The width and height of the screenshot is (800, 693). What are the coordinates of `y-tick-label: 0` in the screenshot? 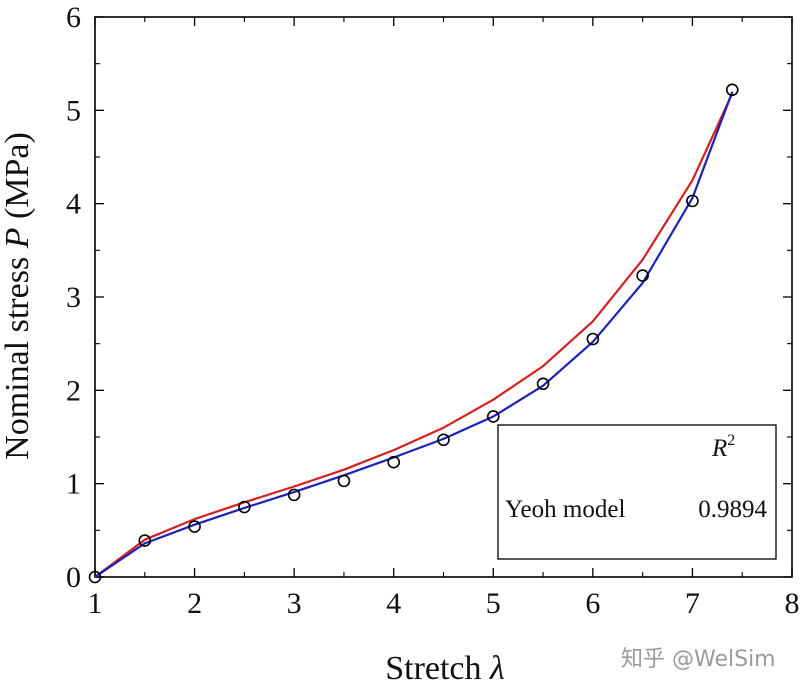 It's located at (73, 577).